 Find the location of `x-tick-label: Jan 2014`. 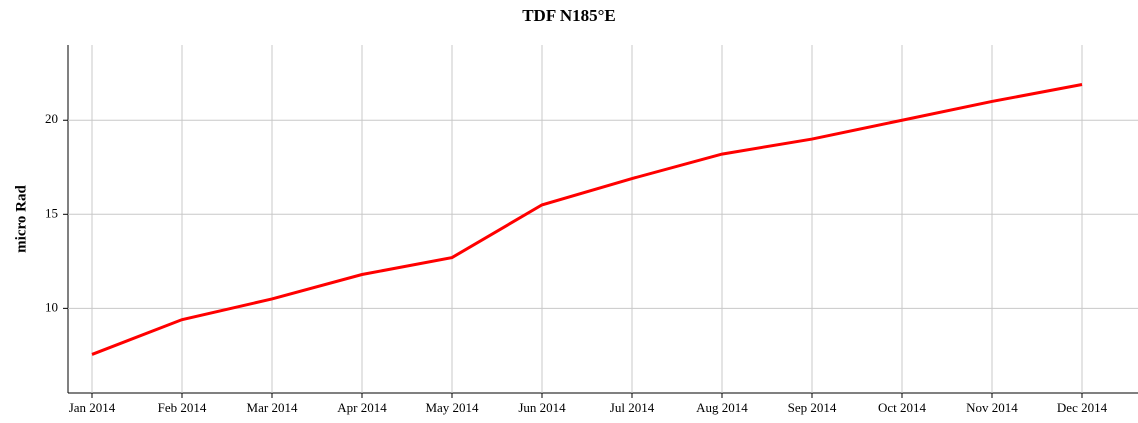

x-tick-label: Jan 2014 is located at coordinates (92, 407).